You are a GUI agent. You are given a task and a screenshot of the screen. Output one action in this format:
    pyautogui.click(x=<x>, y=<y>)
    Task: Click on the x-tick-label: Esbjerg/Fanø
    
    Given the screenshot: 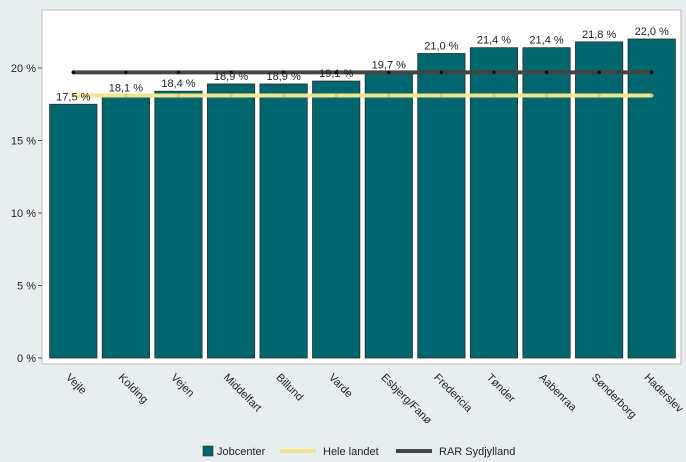 What is the action you would take?
    pyautogui.click(x=406, y=399)
    